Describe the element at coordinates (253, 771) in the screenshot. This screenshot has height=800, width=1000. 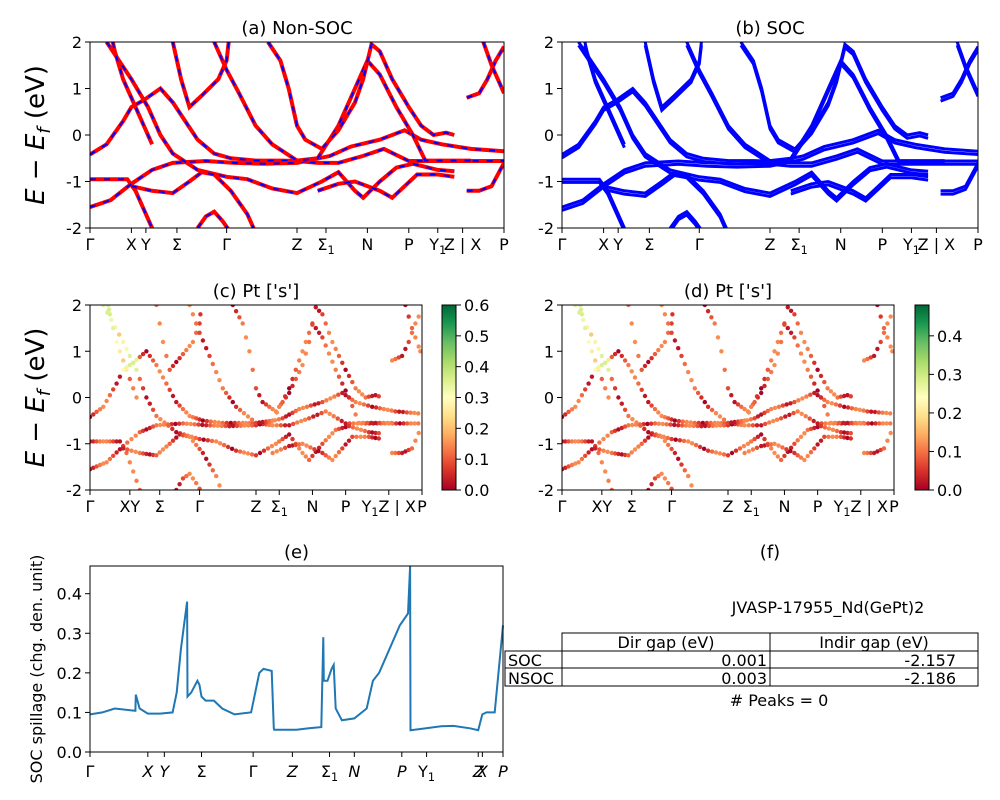
I see `x-tick-label: Γ` at that location.